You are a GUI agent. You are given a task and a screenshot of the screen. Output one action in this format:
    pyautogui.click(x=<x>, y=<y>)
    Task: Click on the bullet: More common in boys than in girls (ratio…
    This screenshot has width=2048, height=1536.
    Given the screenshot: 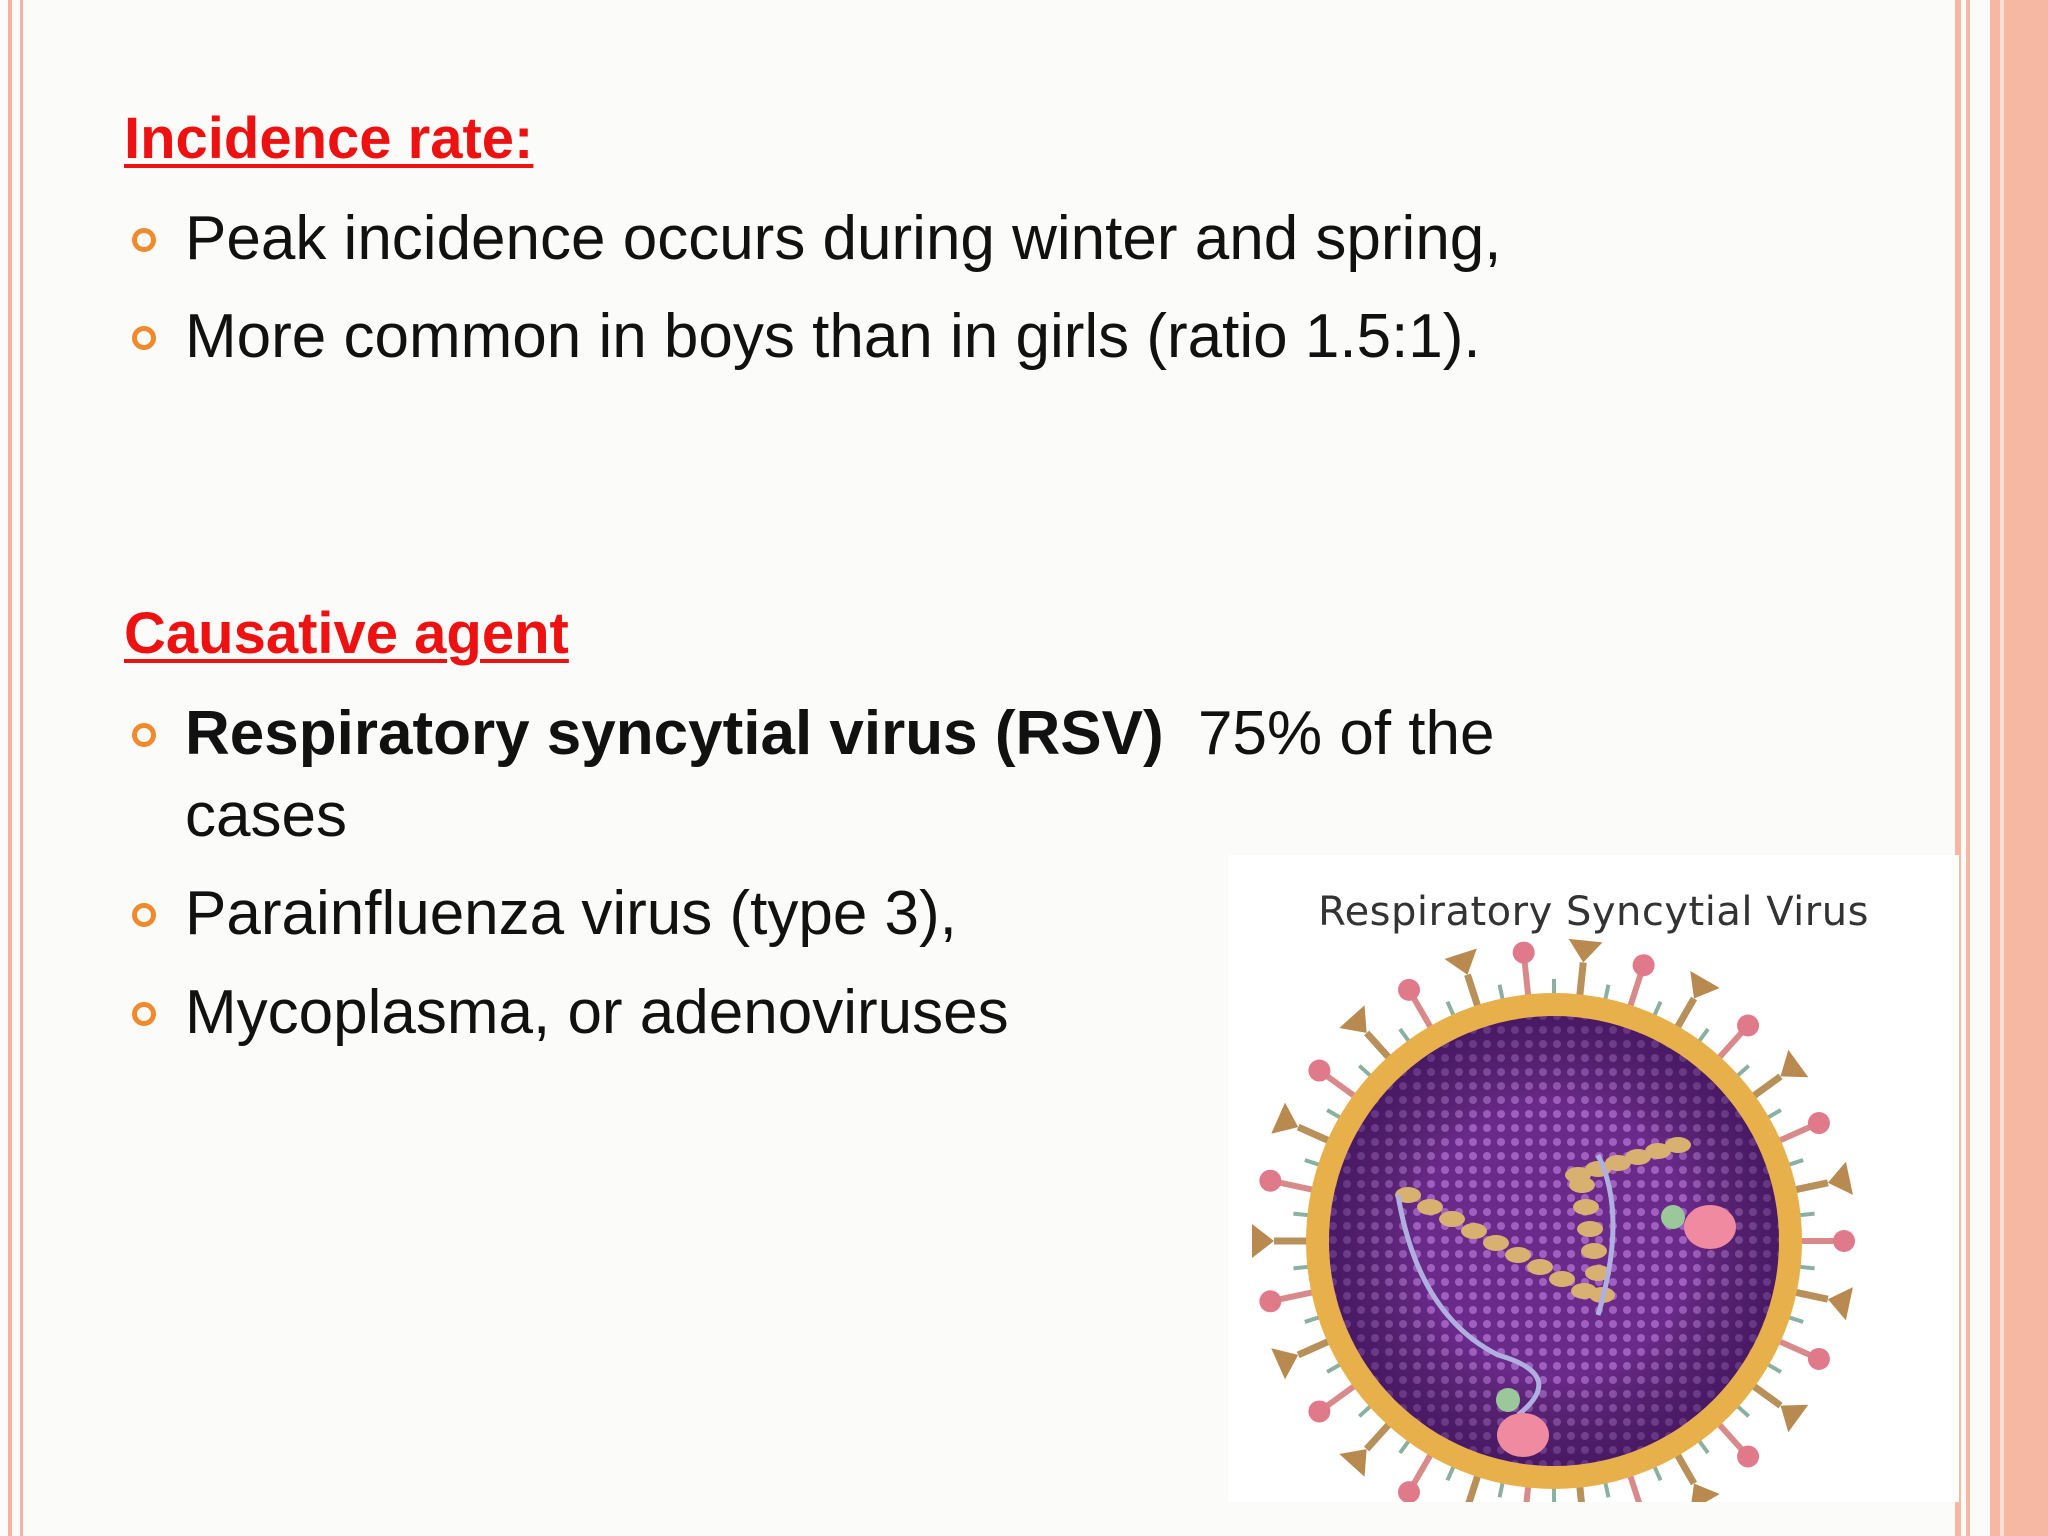 What is the action you would take?
    pyautogui.click(x=898, y=337)
    